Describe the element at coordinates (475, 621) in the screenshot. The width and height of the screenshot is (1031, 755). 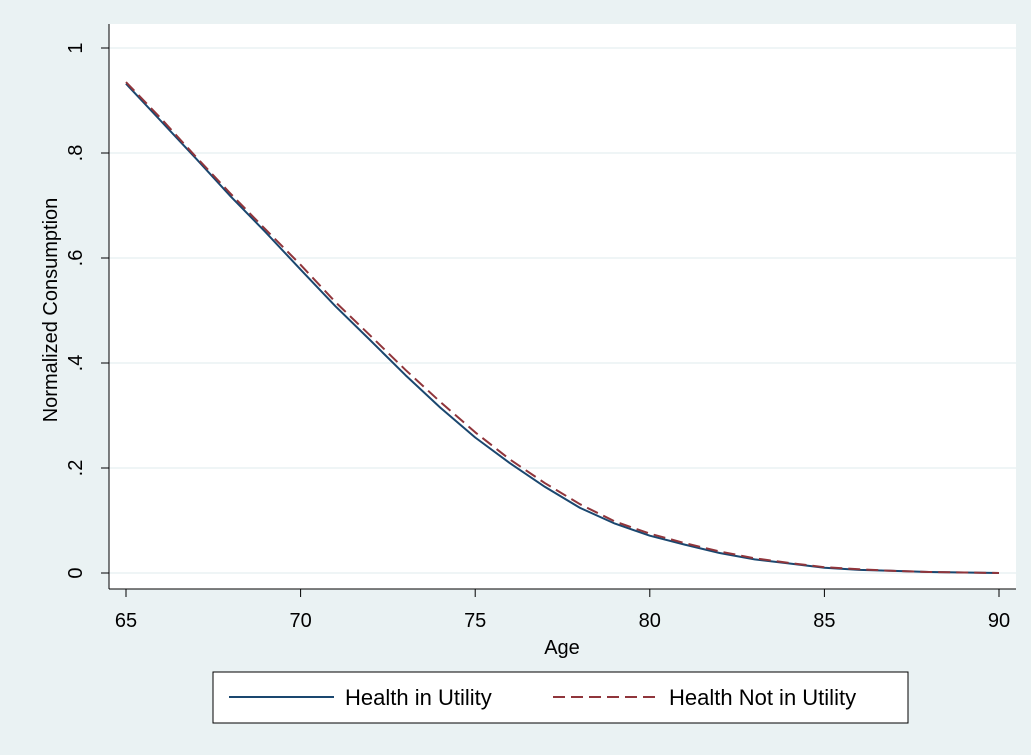
I see `x-tick-label: 75` at that location.